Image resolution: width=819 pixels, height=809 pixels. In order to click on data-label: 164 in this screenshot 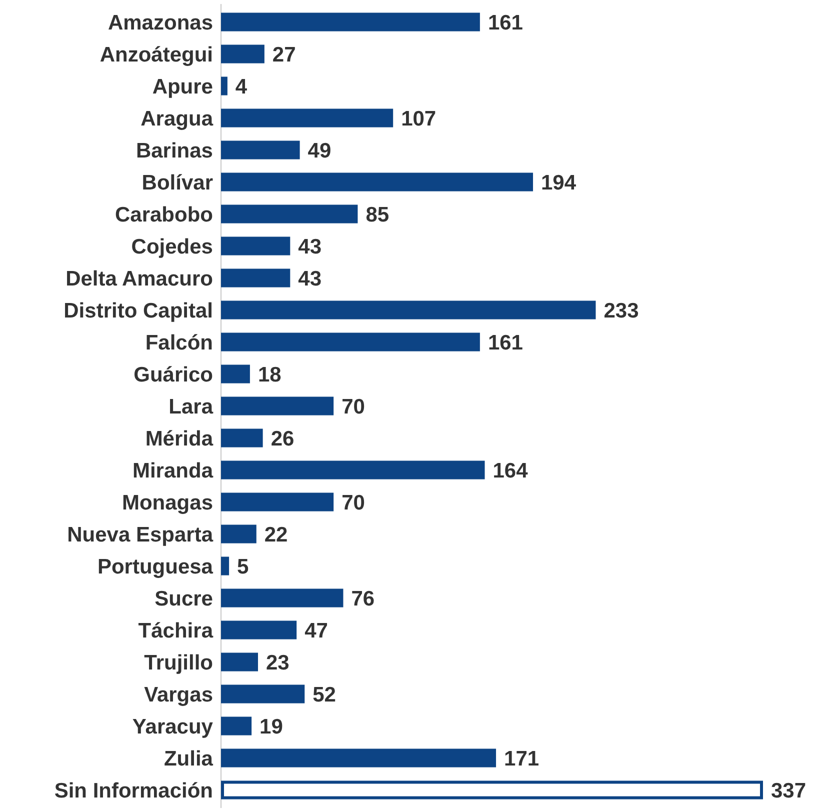, I will do `click(510, 471)`.